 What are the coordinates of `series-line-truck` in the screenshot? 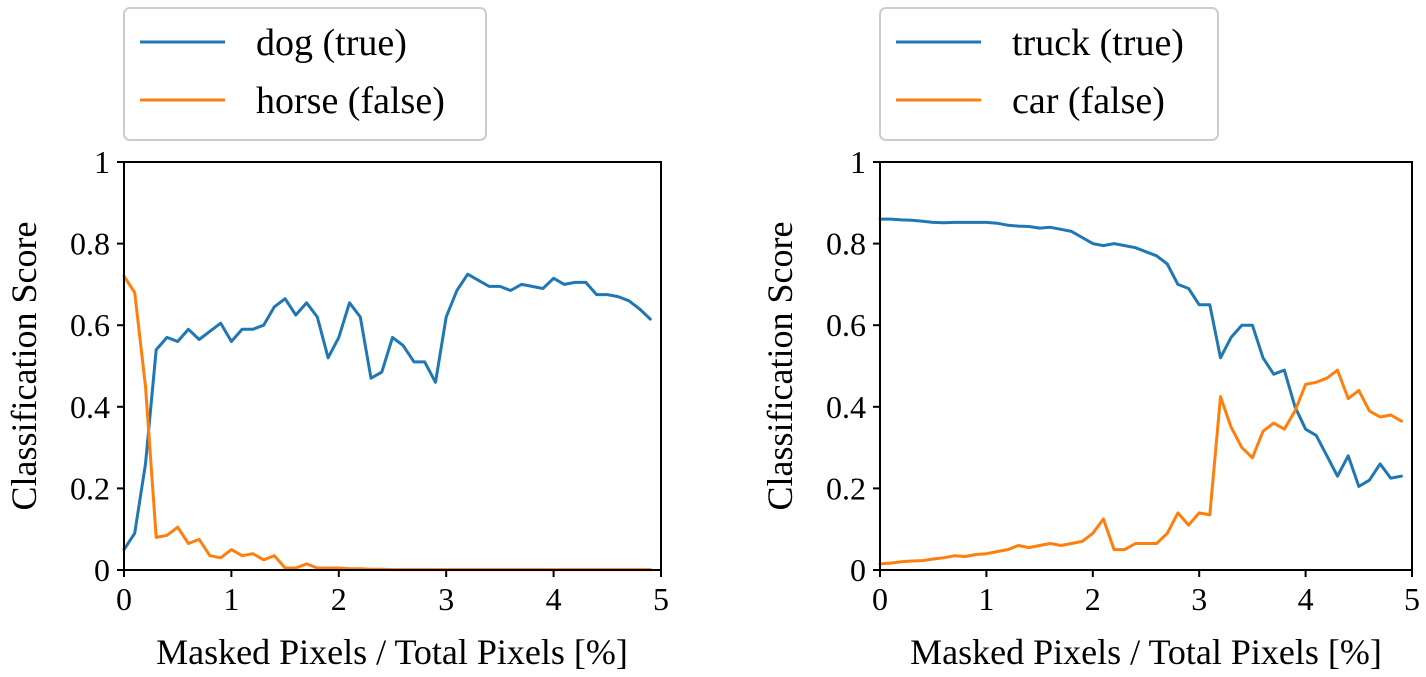 It's located at (1140, 352).